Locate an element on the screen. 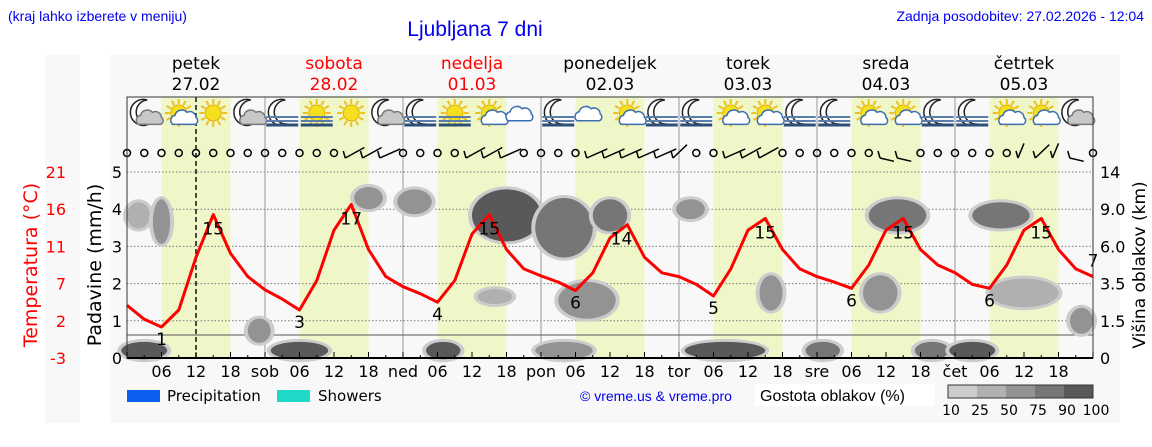  precip-tick-label: 4 is located at coordinates (117, 209).